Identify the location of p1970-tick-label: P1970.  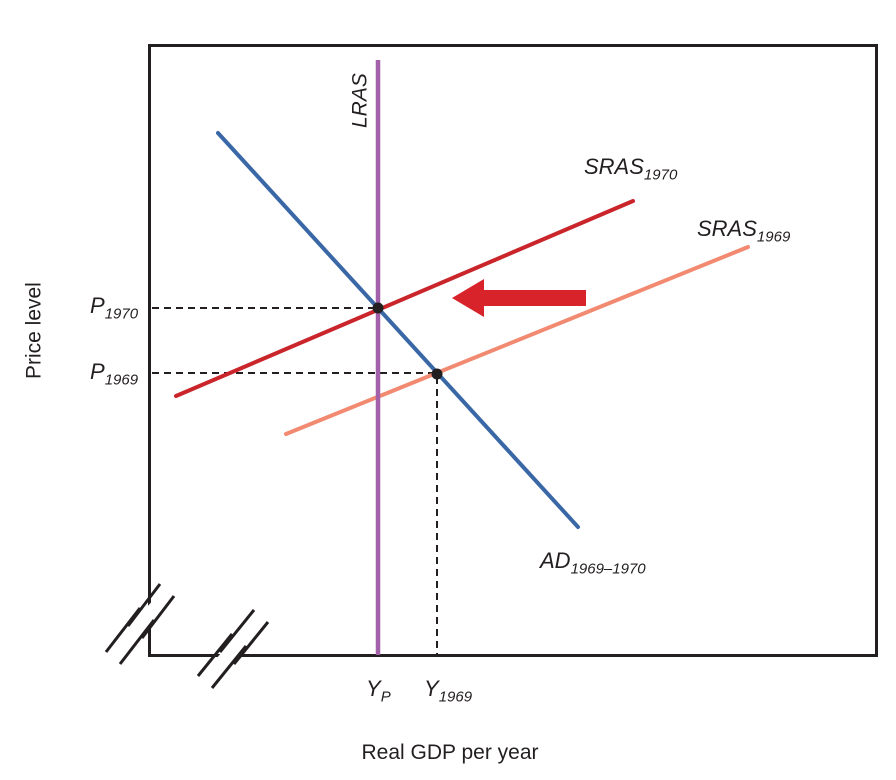
(114, 308).